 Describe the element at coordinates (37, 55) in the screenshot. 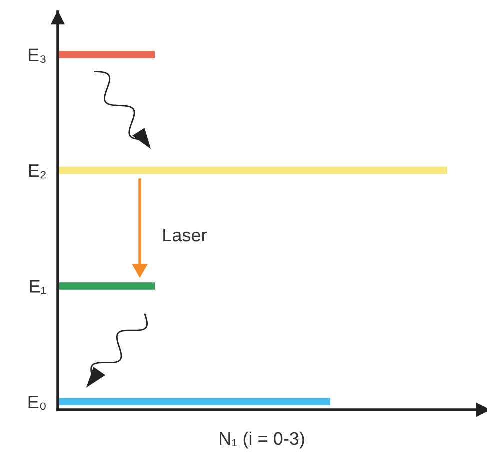

I see `y-tick-label: E₃` at that location.